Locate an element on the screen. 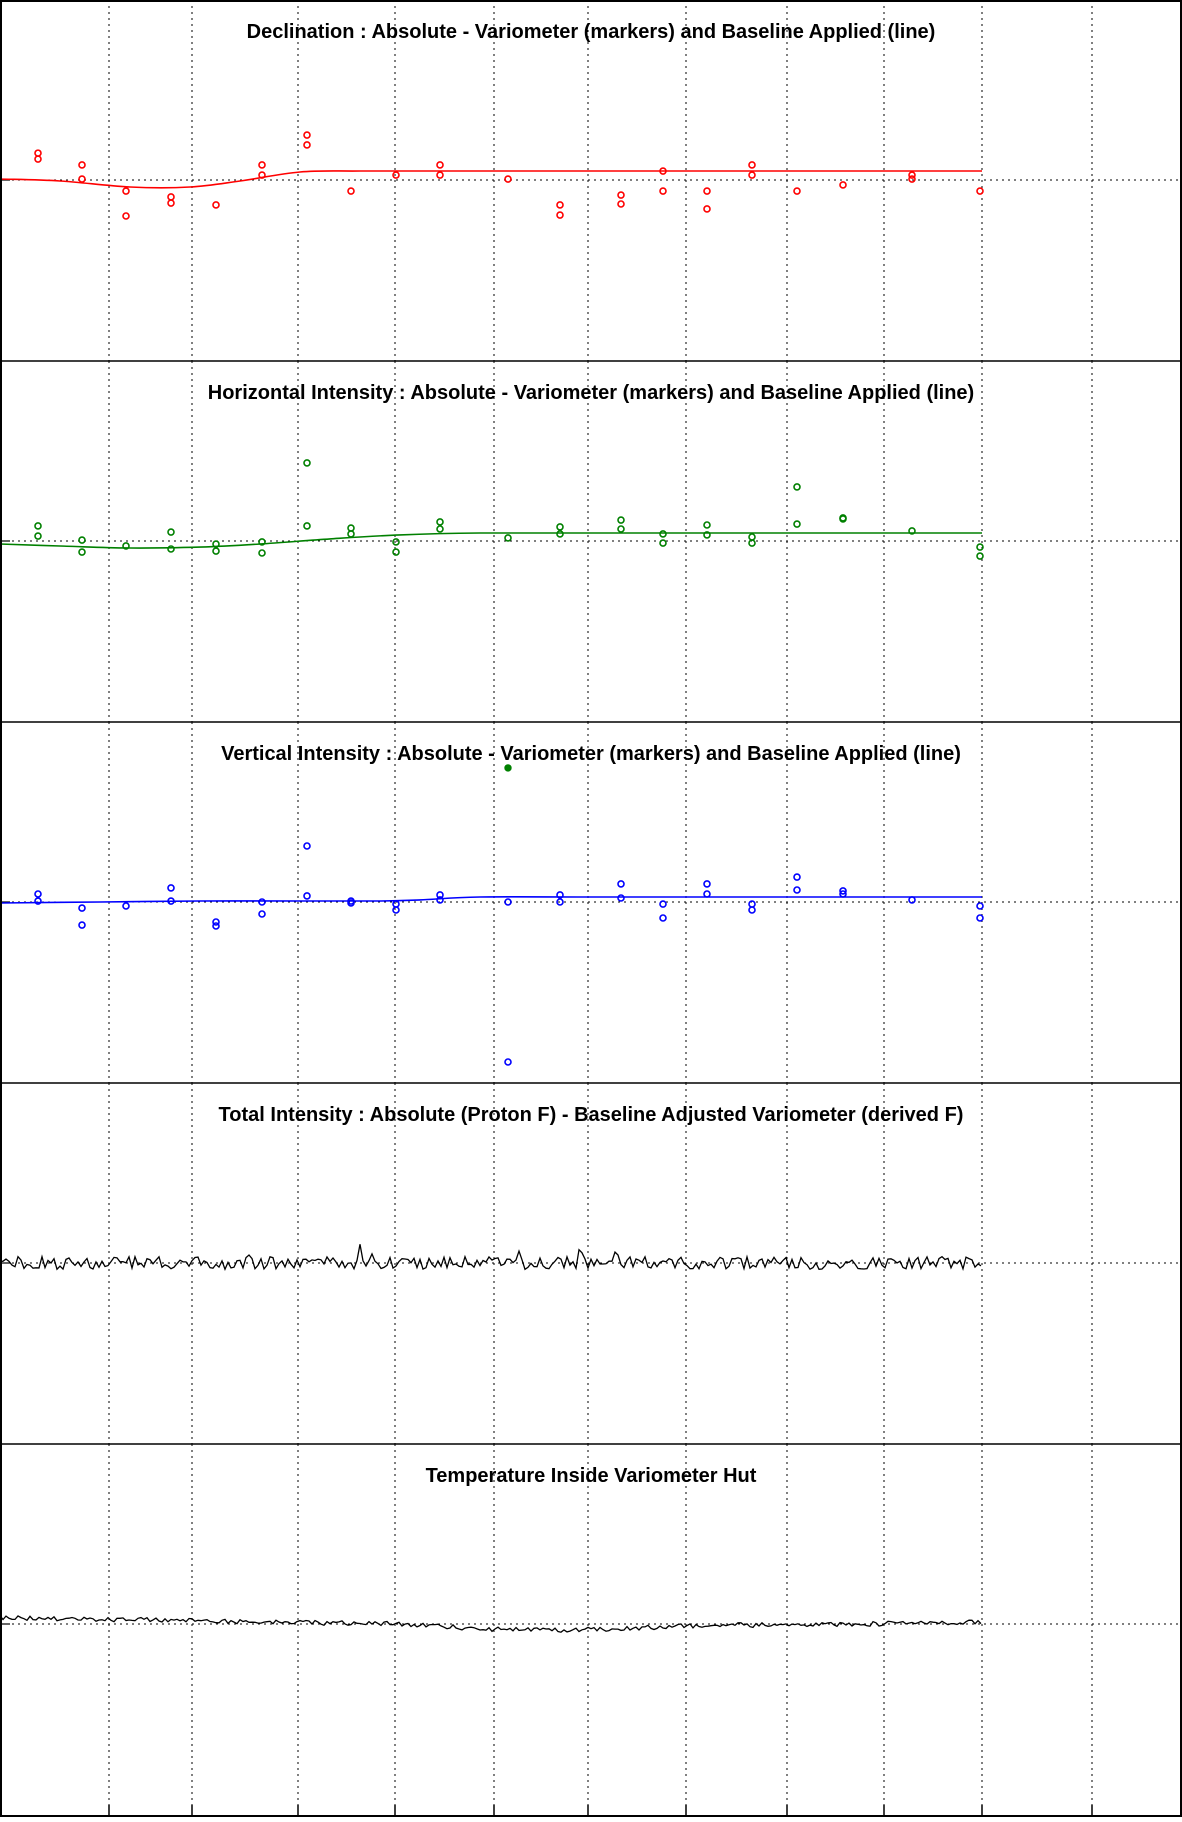 The height and width of the screenshot is (1822, 1182). series-line is located at coordinates (491, 1624).